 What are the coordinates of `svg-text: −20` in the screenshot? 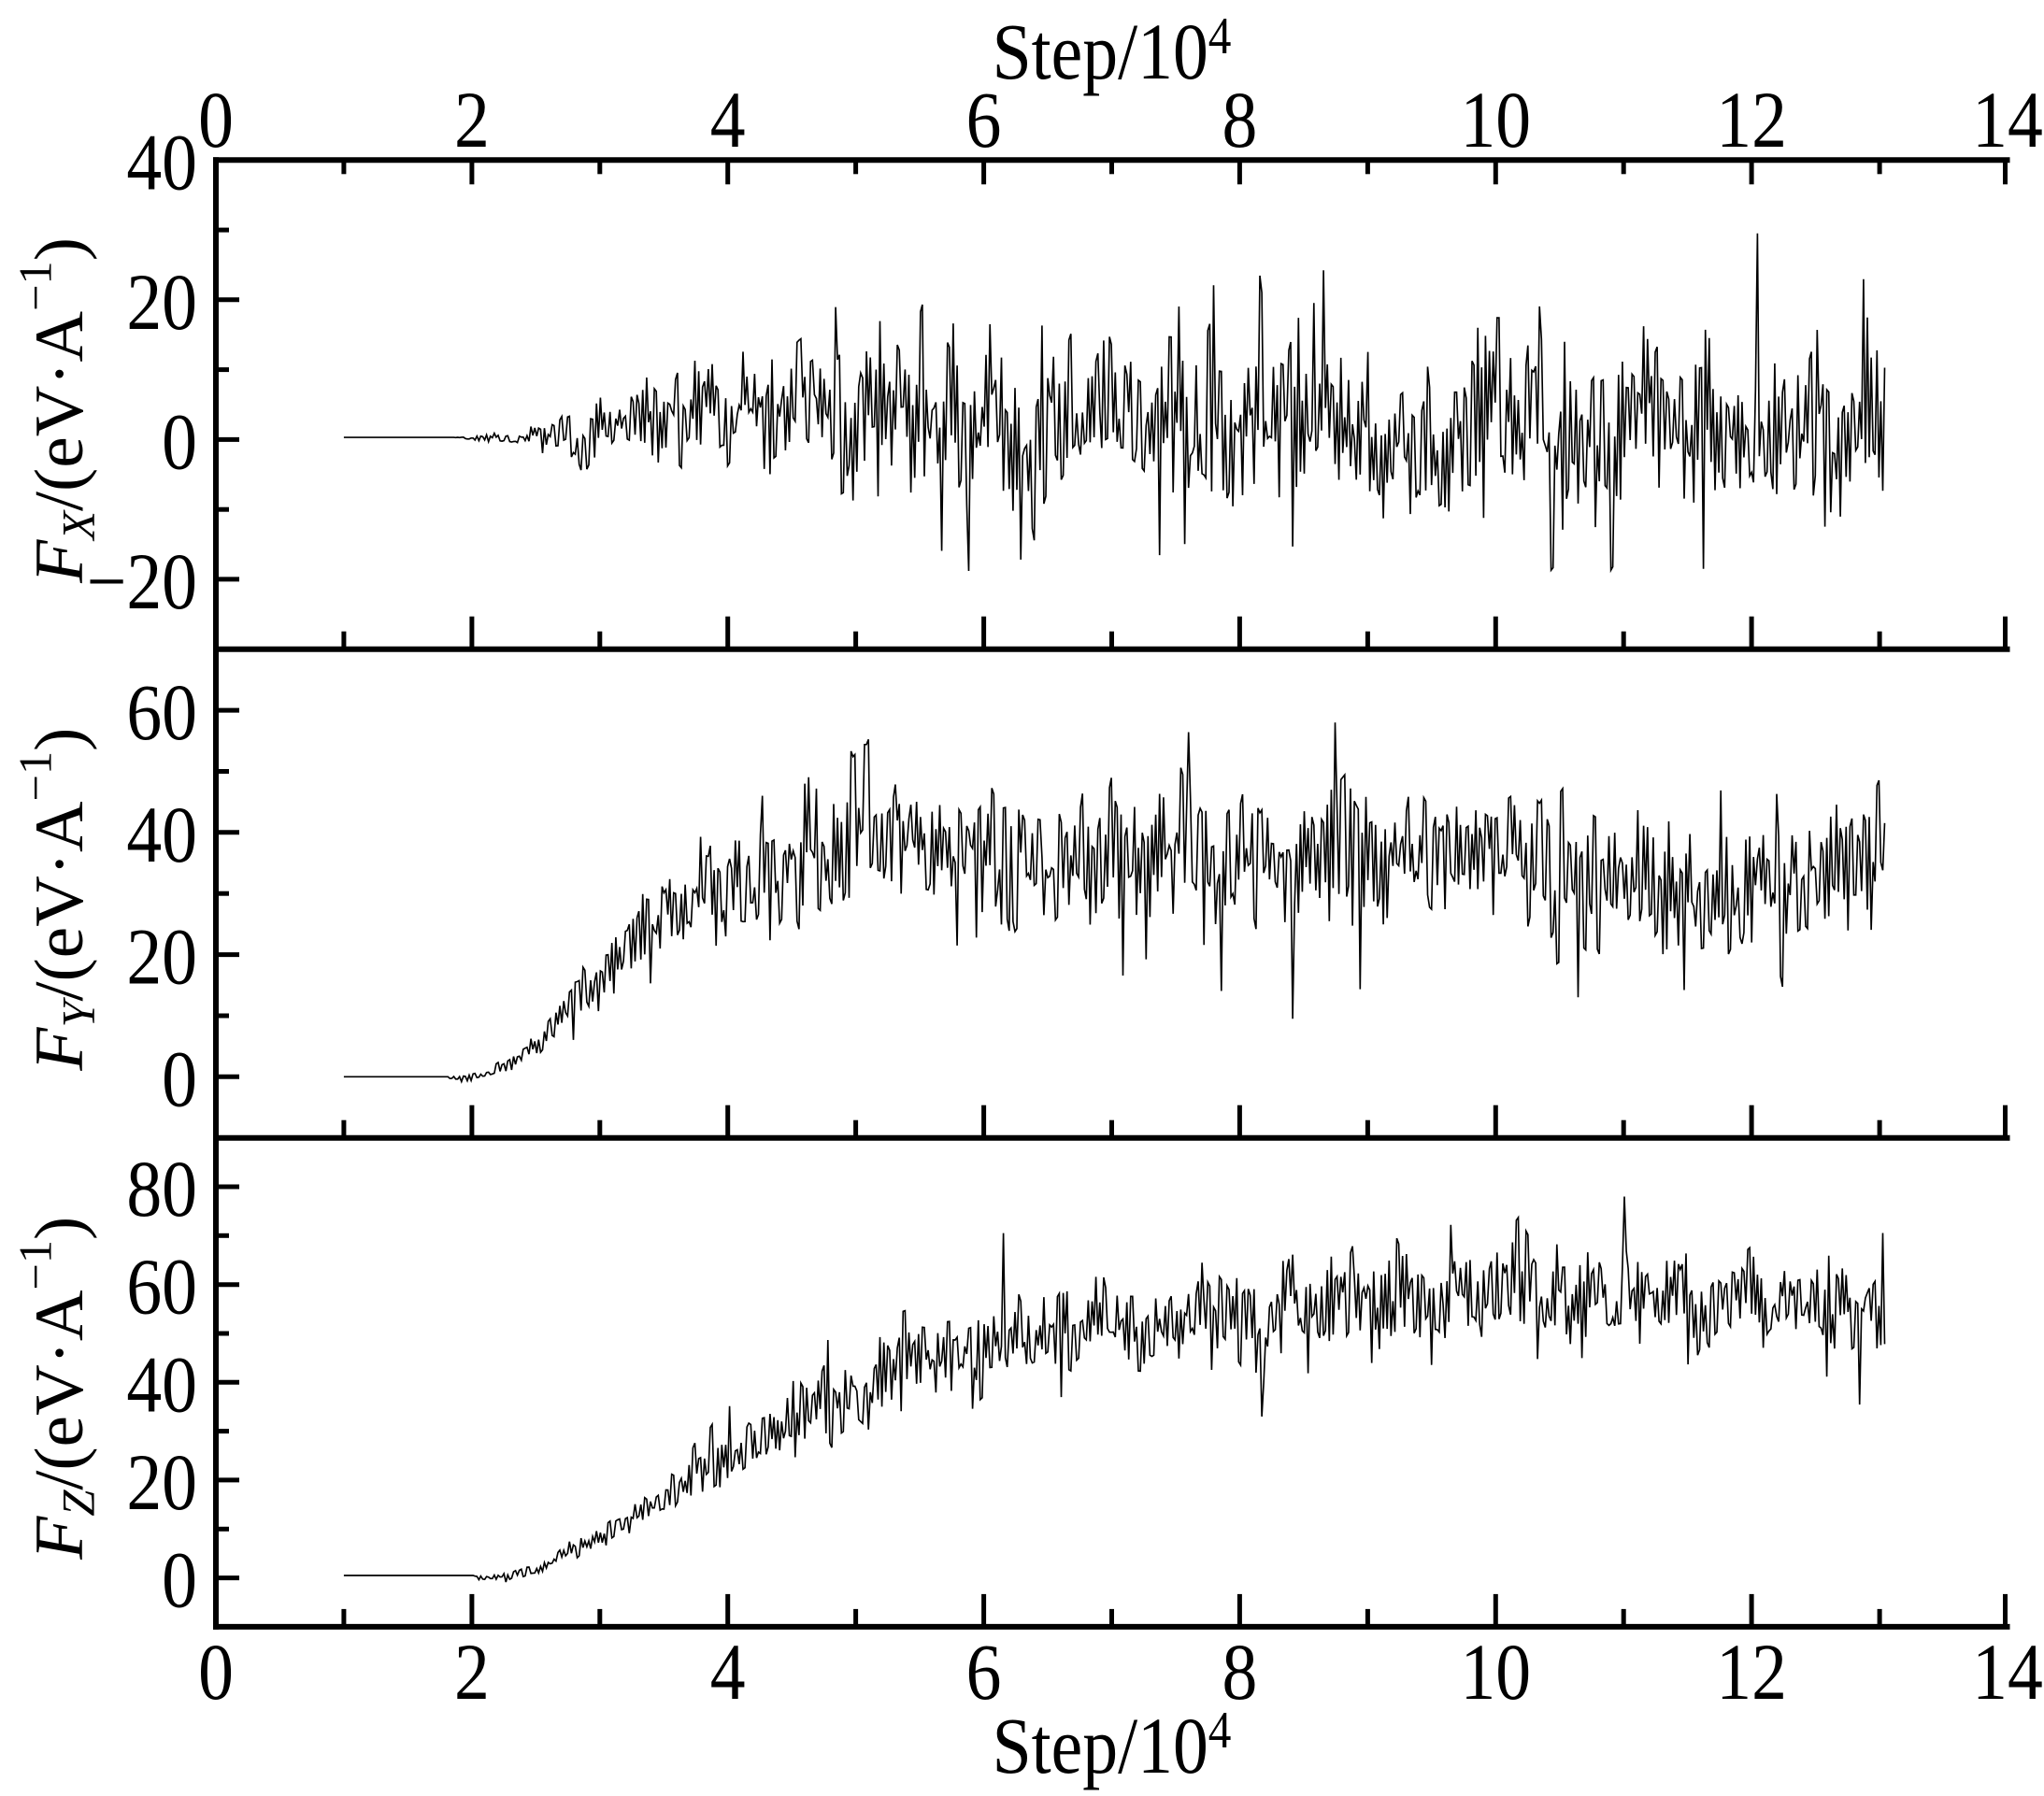 It's located at (142, 581).